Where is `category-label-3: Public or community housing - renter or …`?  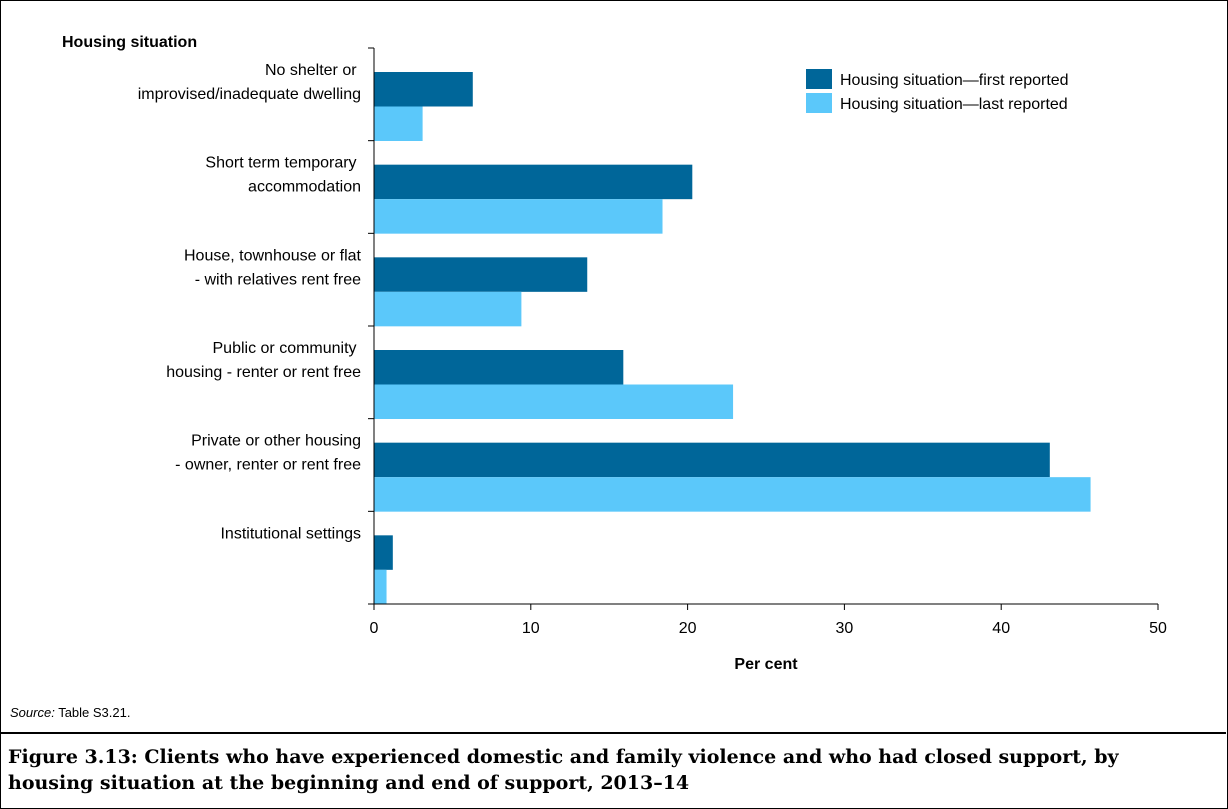 category-label-3: Public or community housing - renter or … is located at coordinates (263, 360).